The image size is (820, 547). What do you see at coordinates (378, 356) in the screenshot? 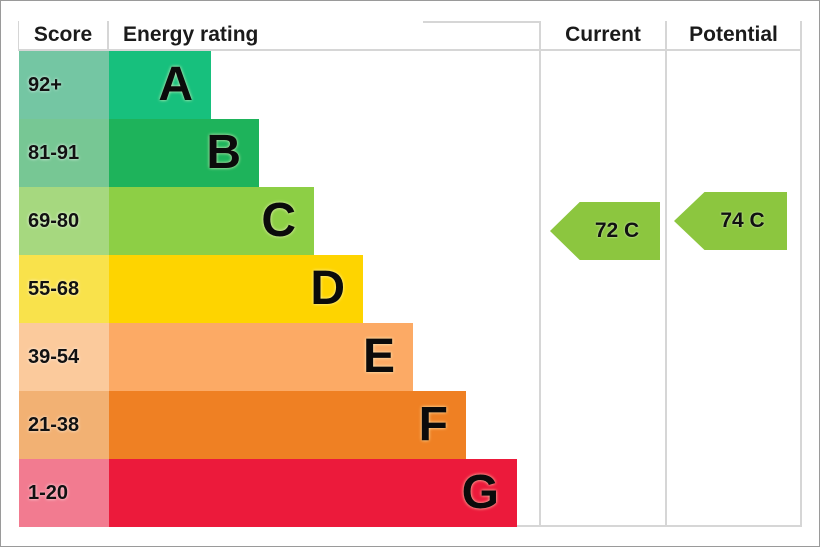
I see `rating-letter-e: E` at bounding box center [378, 356].